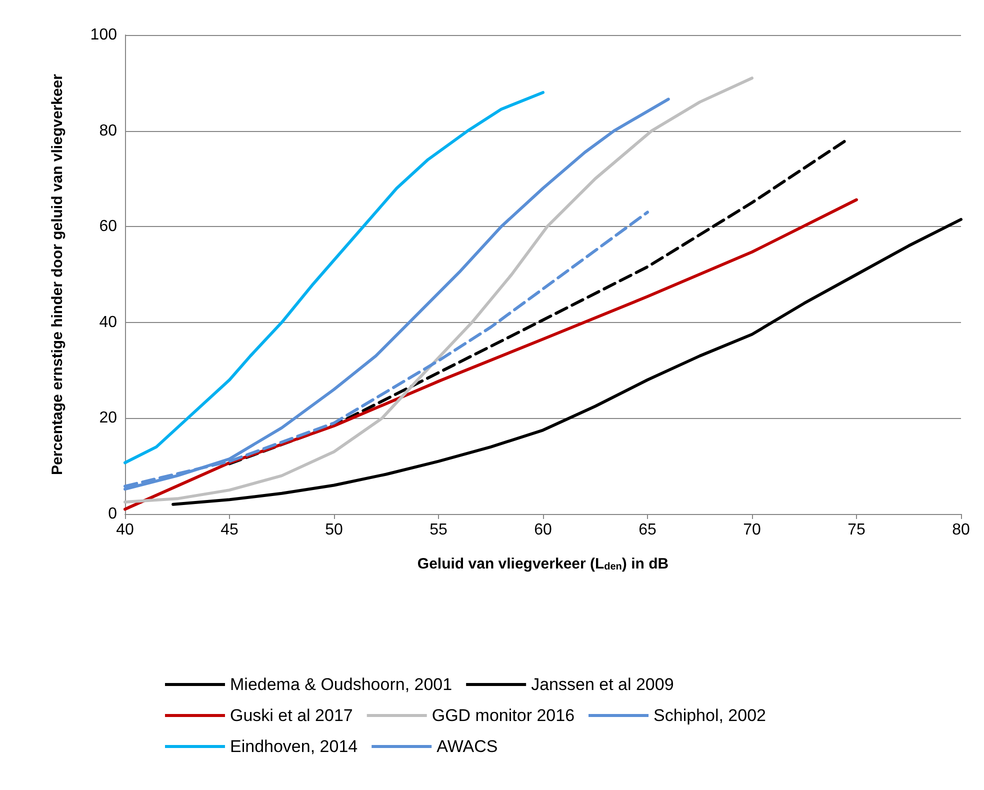 This screenshot has height=790, width=984. What do you see at coordinates (961, 530) in the screenshot?
I see `x-tick-label: 80` at bounding box center [961, 530].